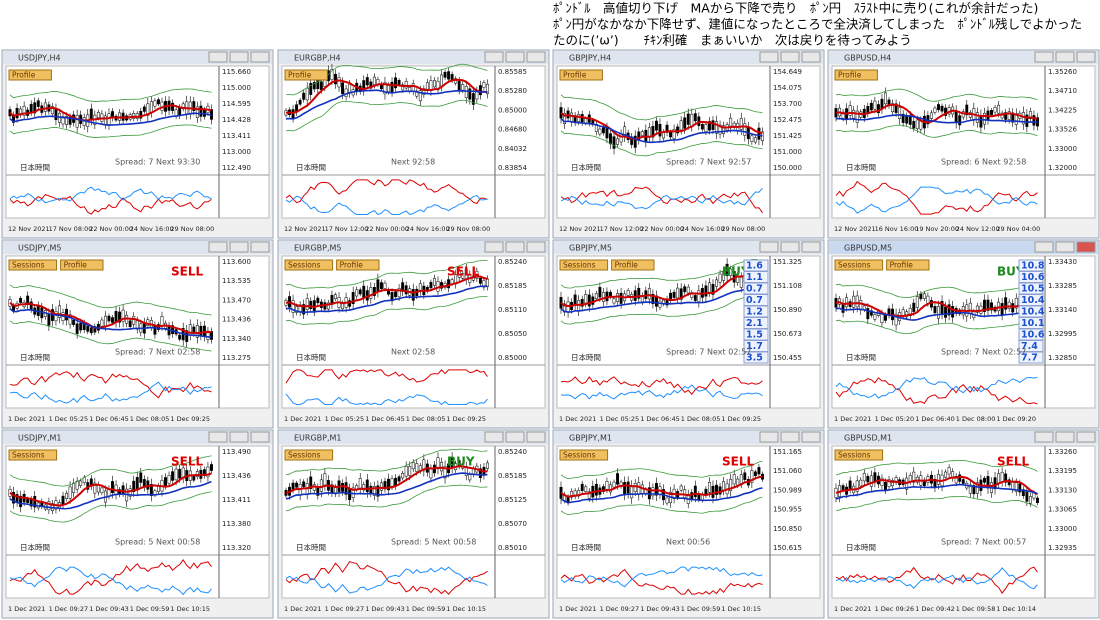 The image size is (1100, 620). Describe the element at coordinates (787, 452) in the screenshot. I see `price-label: 151.165` at that location.